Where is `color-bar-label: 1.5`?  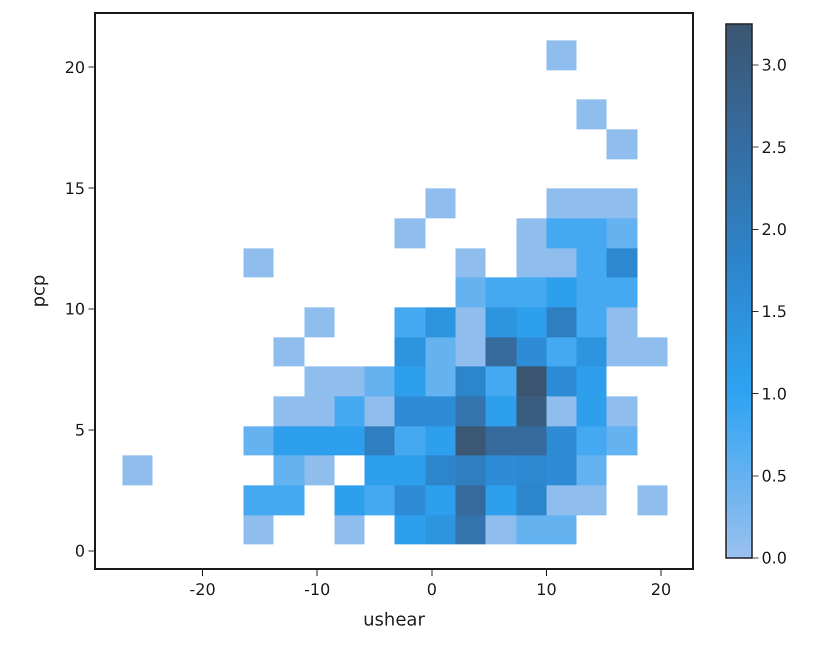 color-bar-label: 1.5 is located at coordinates (774, 312).